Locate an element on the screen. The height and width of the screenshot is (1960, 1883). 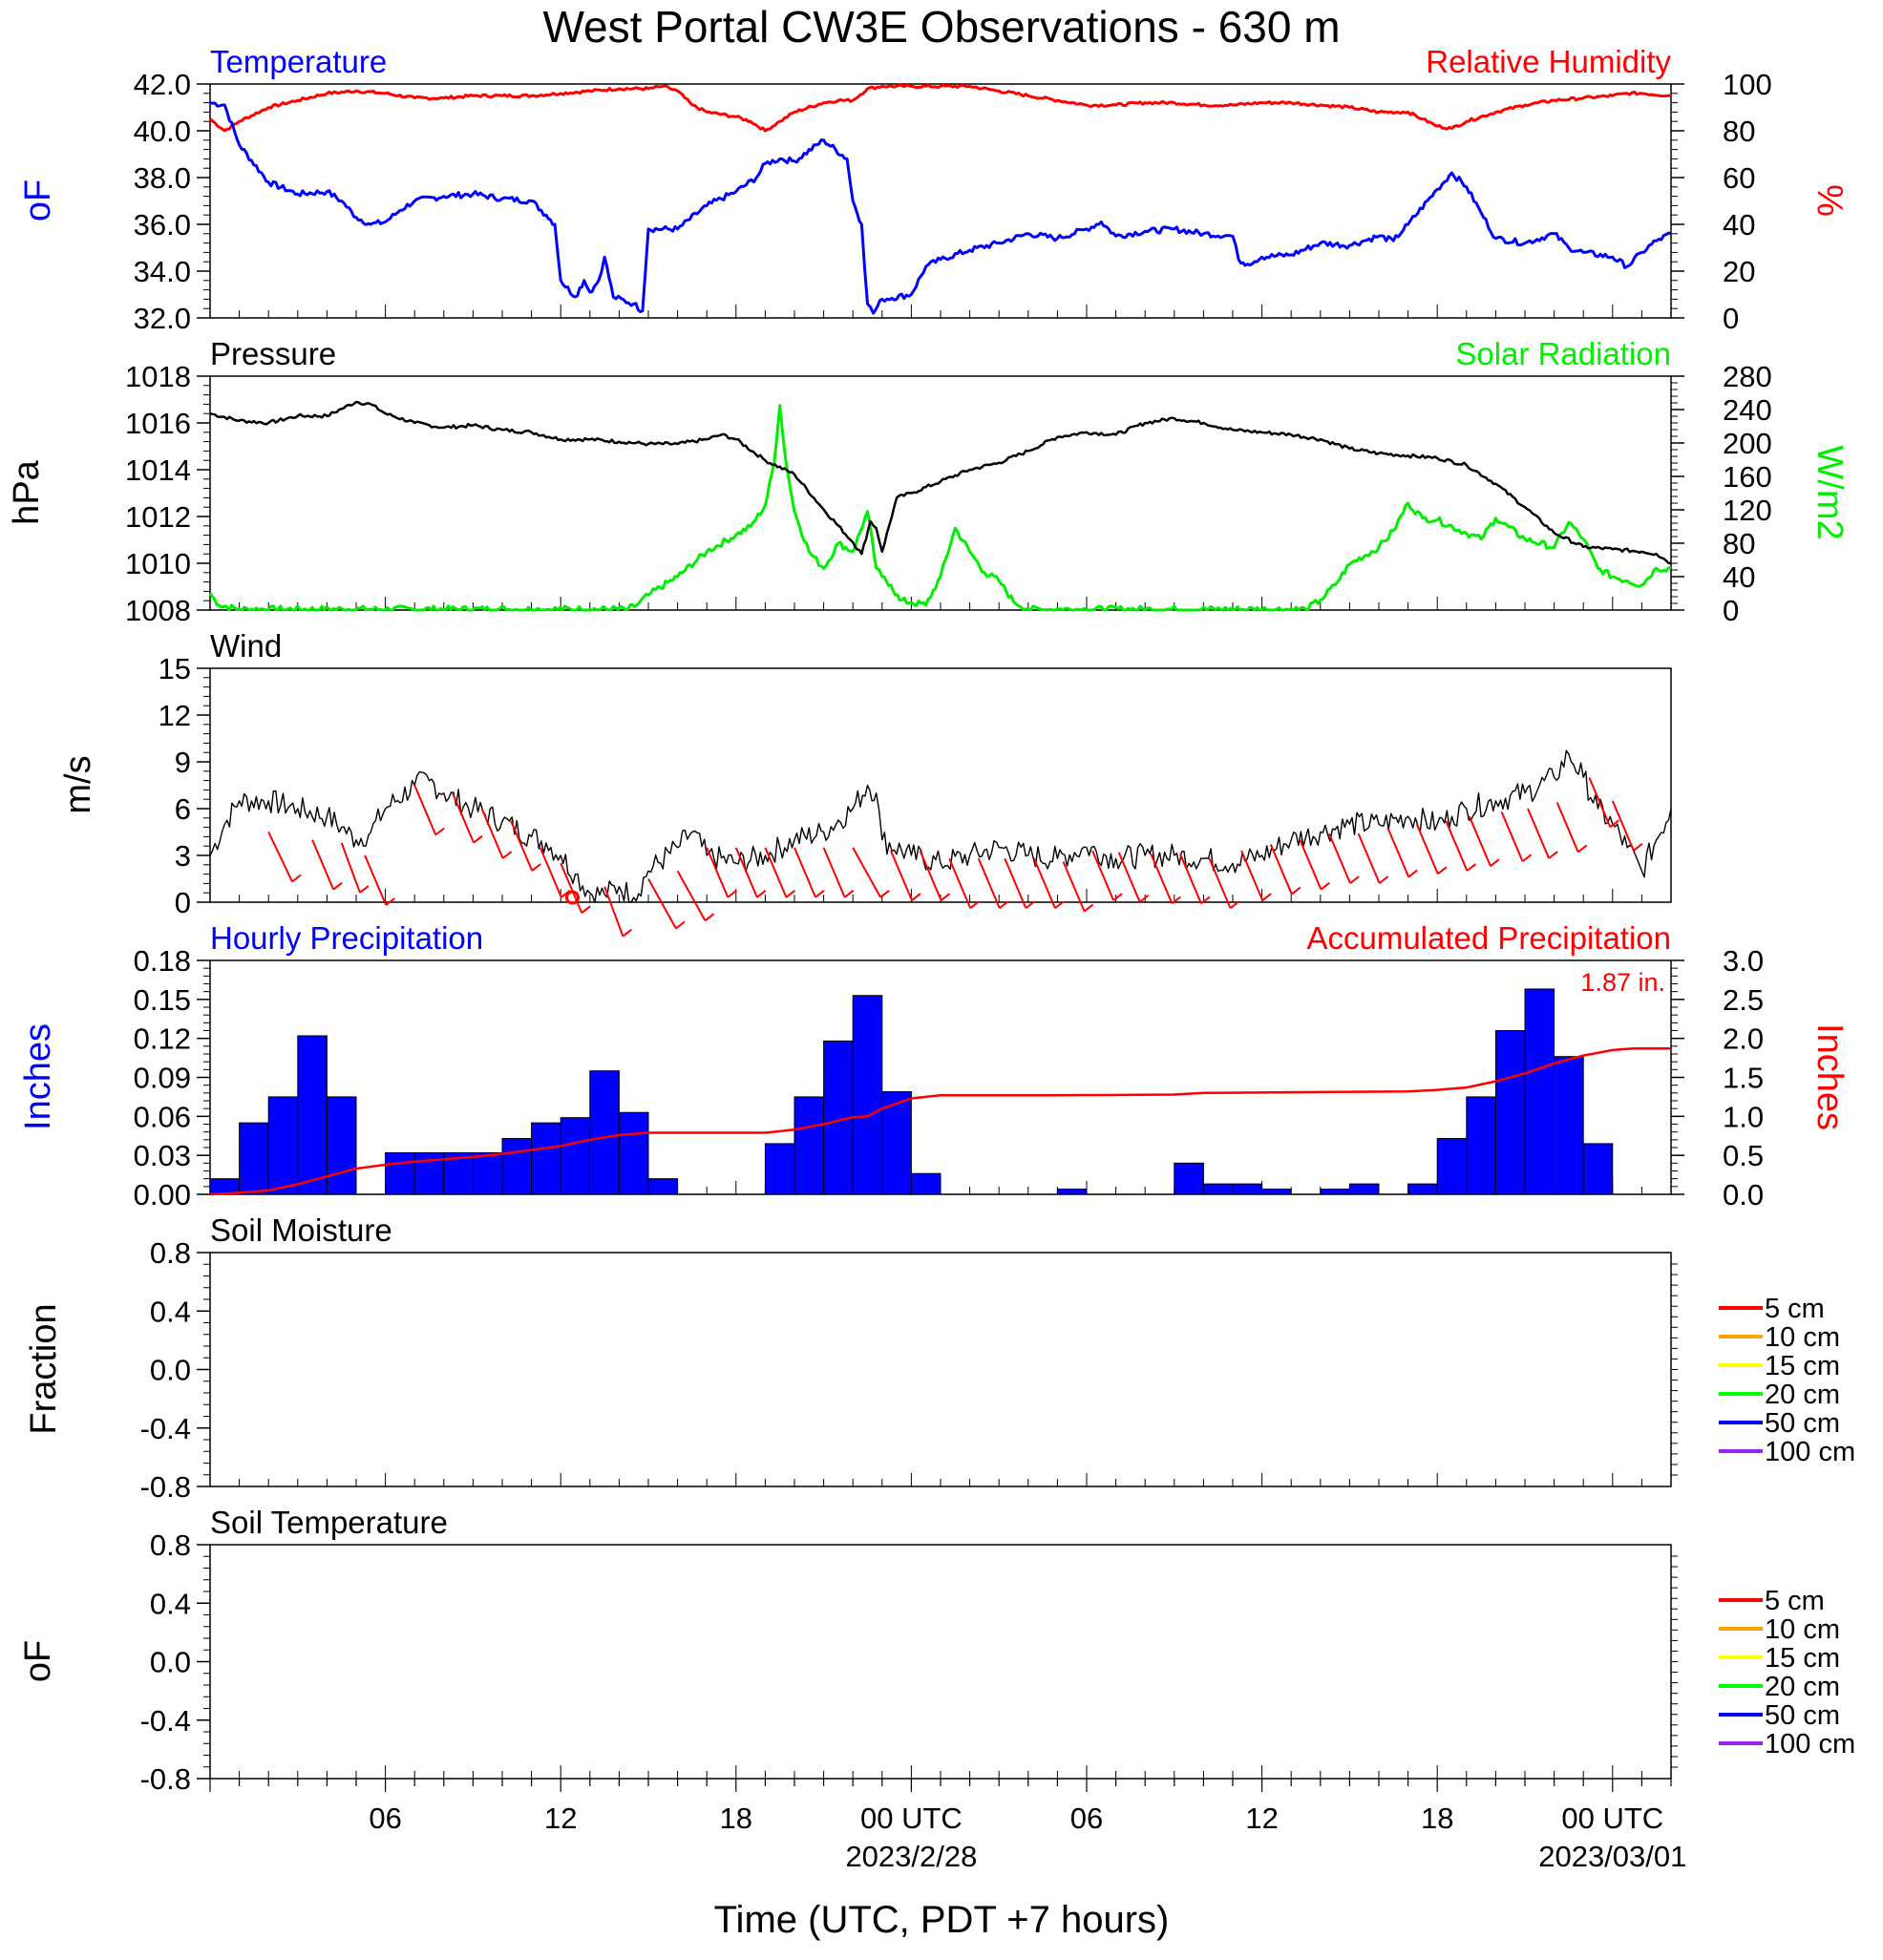
accum-right-tick-label: 0.5 is located at coordinates (1743, 1155).